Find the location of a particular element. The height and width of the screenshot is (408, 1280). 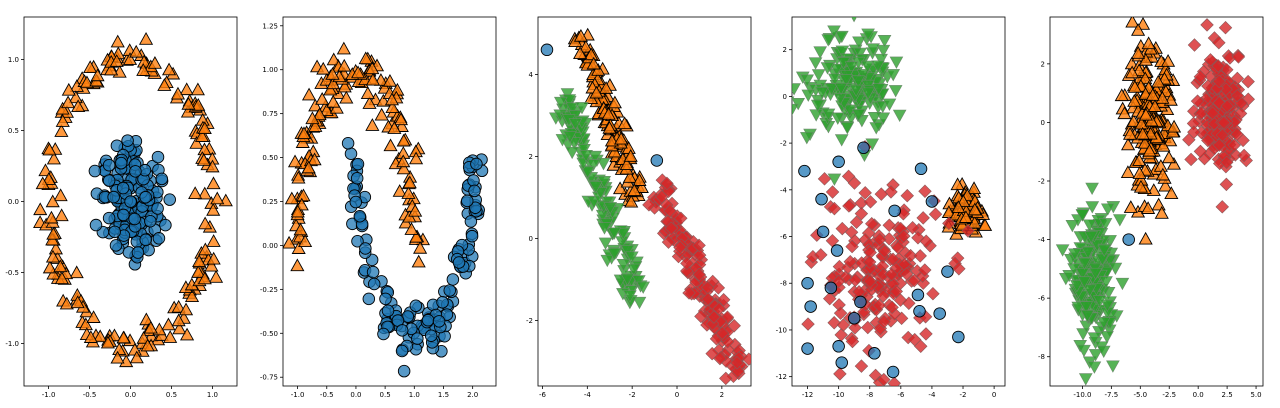

x-tick-label: 0 is located at coordinates (994, 395).